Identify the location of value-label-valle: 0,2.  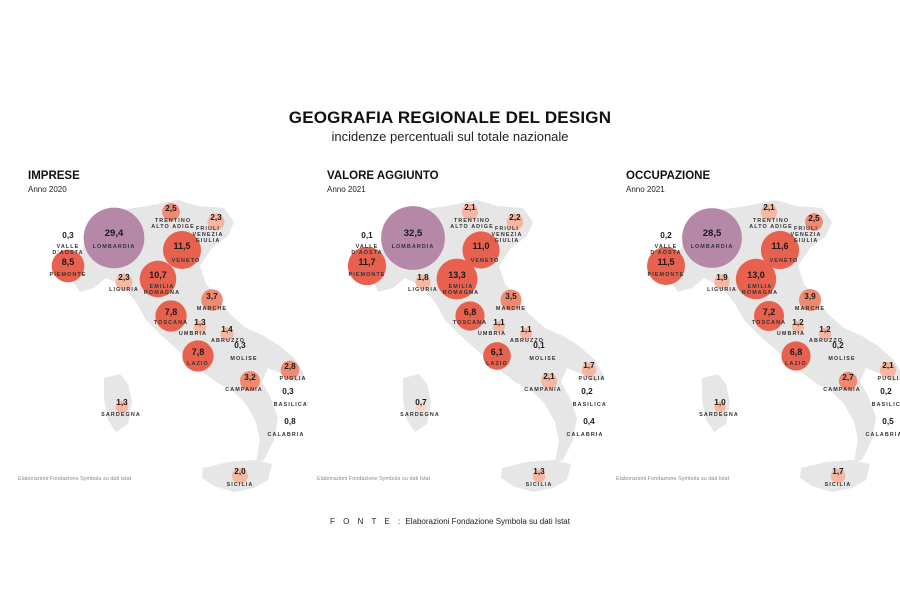
(666, 235).